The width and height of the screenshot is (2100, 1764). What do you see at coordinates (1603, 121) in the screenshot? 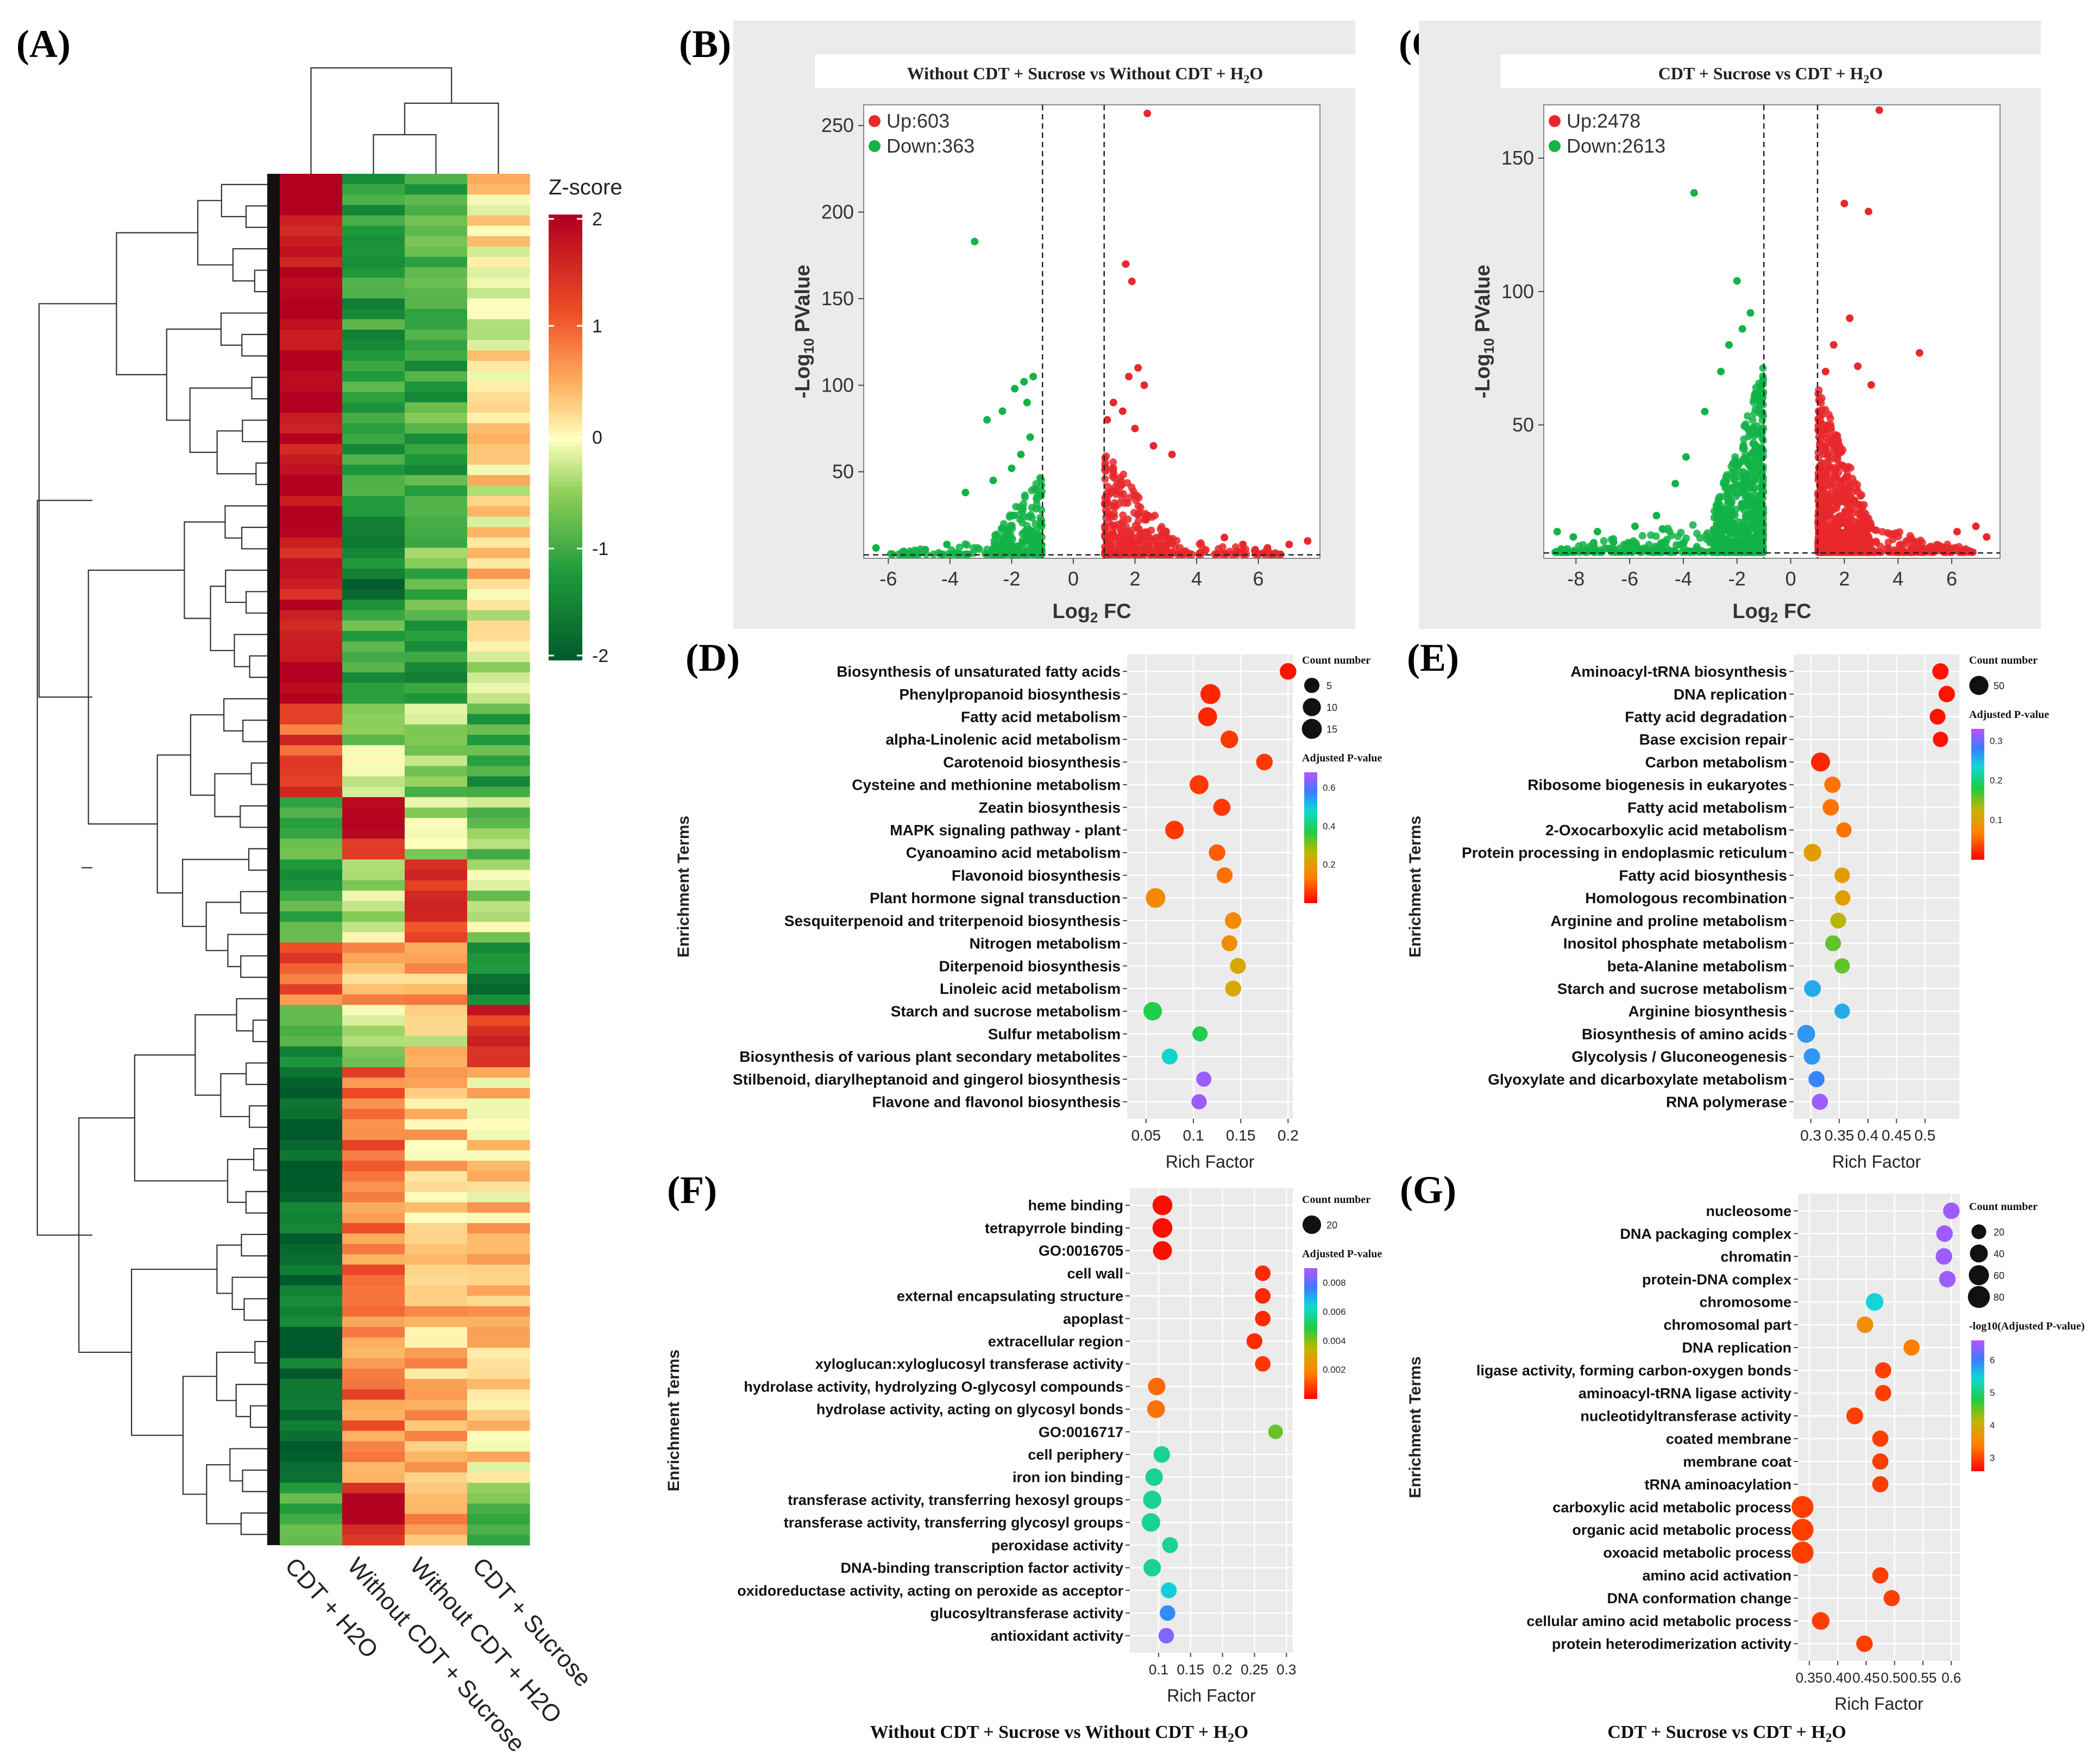
I see `legend-label: Up:2478` at bounding box center [1603, 121].